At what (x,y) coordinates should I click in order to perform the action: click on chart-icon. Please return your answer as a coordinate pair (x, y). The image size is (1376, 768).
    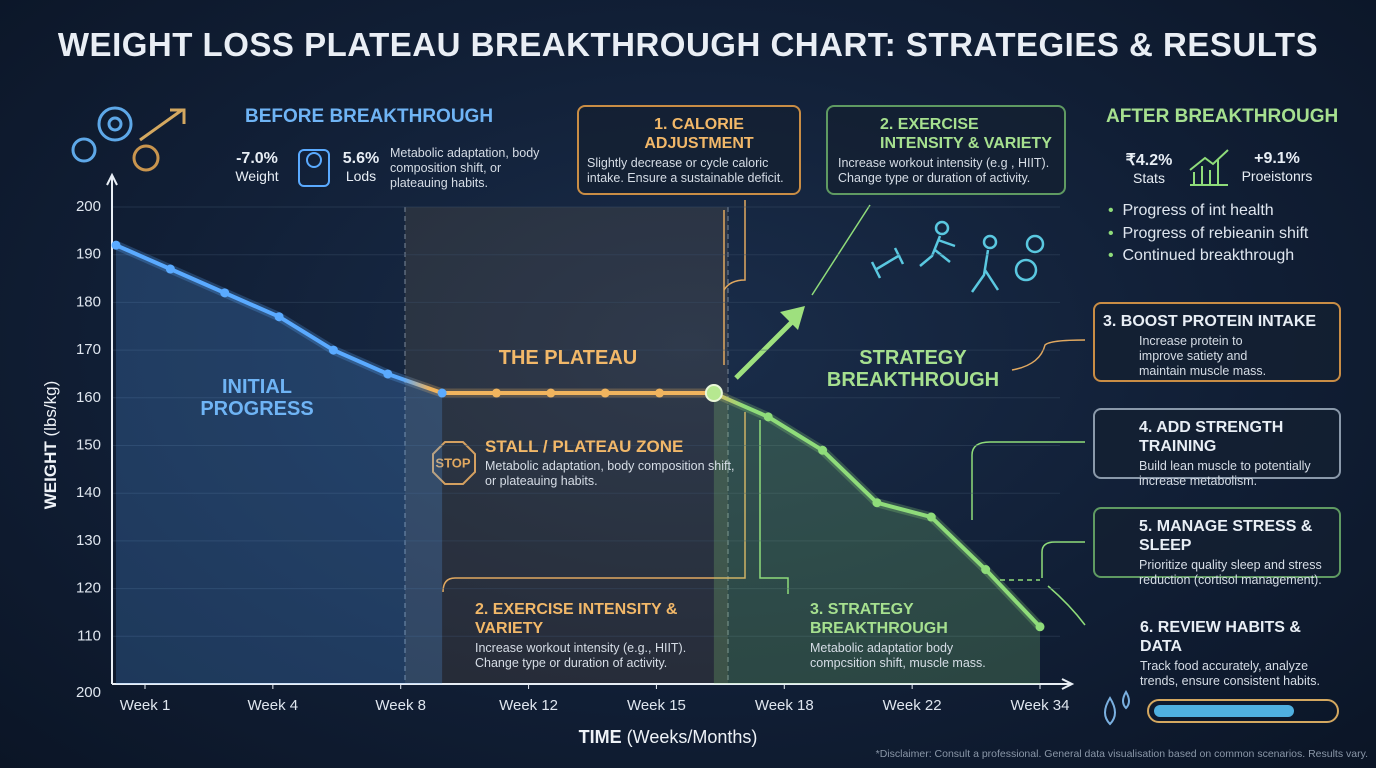
    Looking at the image, I should click on (1209, 167).